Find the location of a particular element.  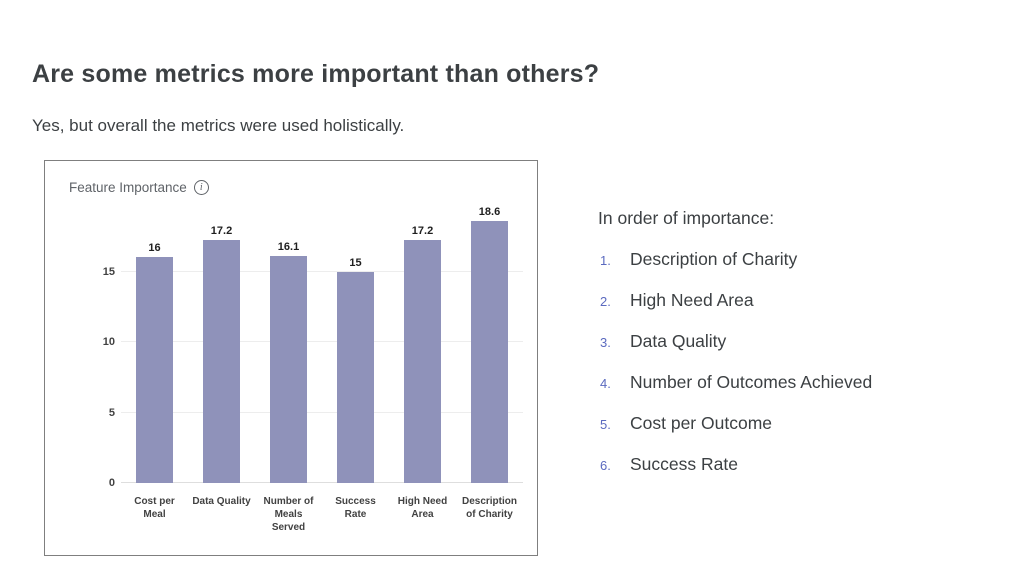

x-axis-label-description-of-charity: Description of Charity is located at coordinates (489, 508).